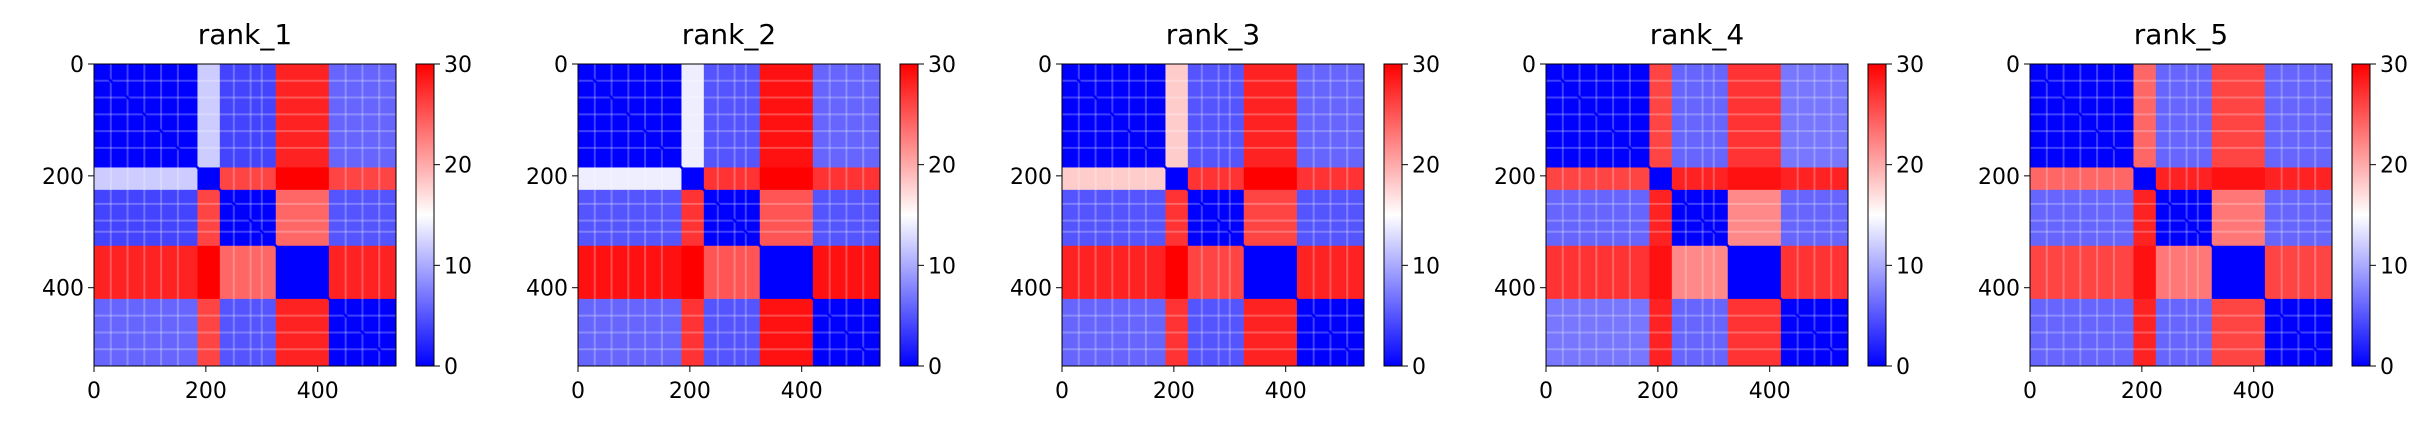  Describe the element at coordinates (245, 34) in the screenshot. I see `panel-title: rank_1` at that location.